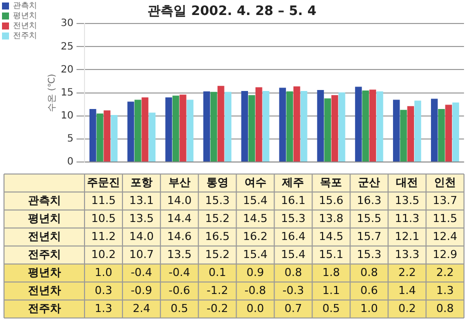 This screenshot has height=322, width=472. What do you see at coordinates (179, 236) in the screenshot?
I see `data-label: 14.6` at bounding box center [179, 236].